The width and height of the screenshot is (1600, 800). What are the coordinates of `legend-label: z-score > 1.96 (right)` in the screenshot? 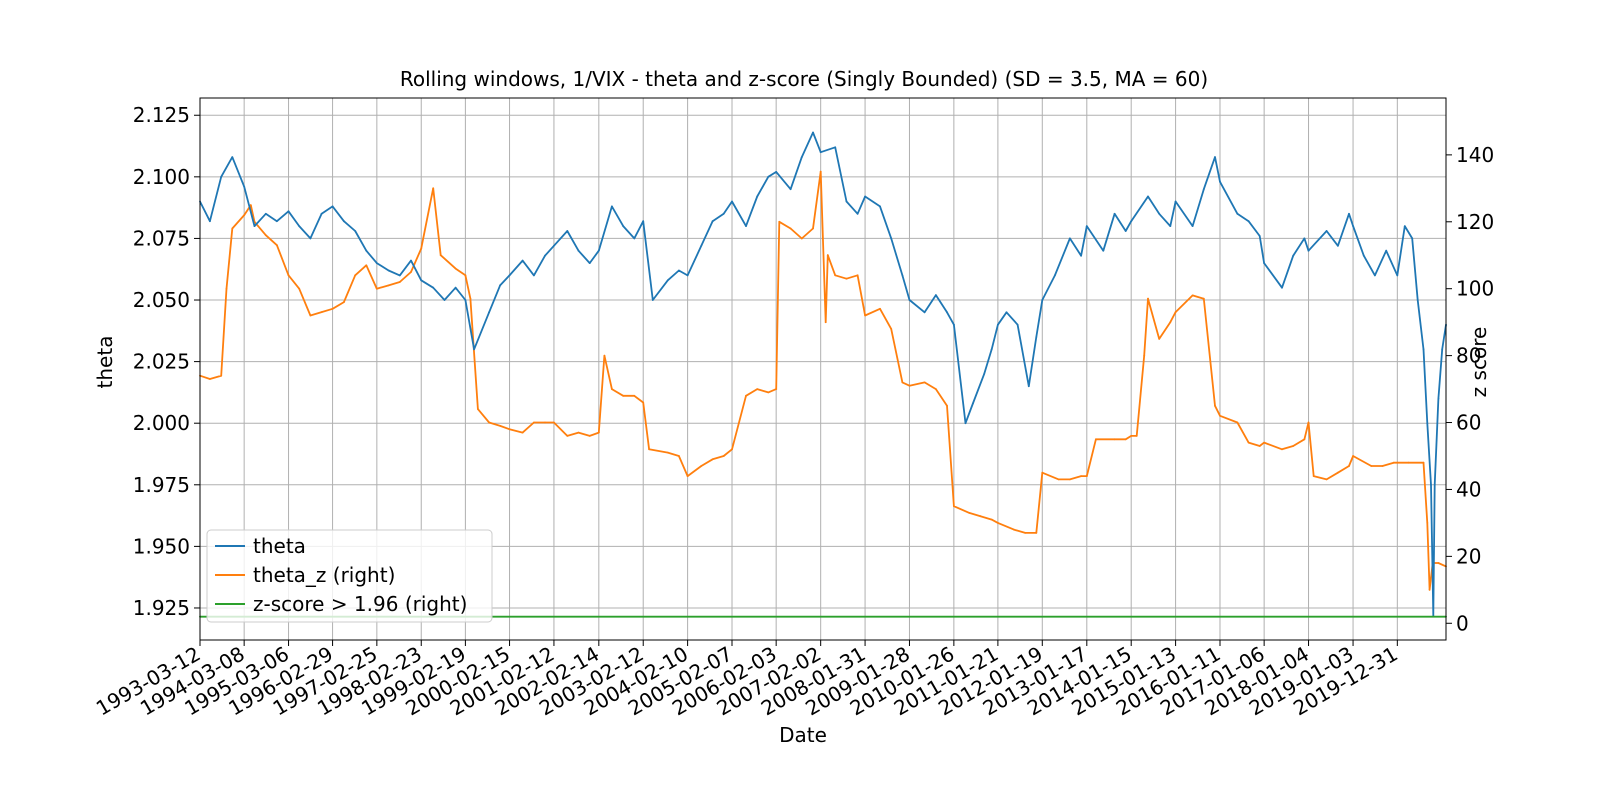 It's located at (360, 604).